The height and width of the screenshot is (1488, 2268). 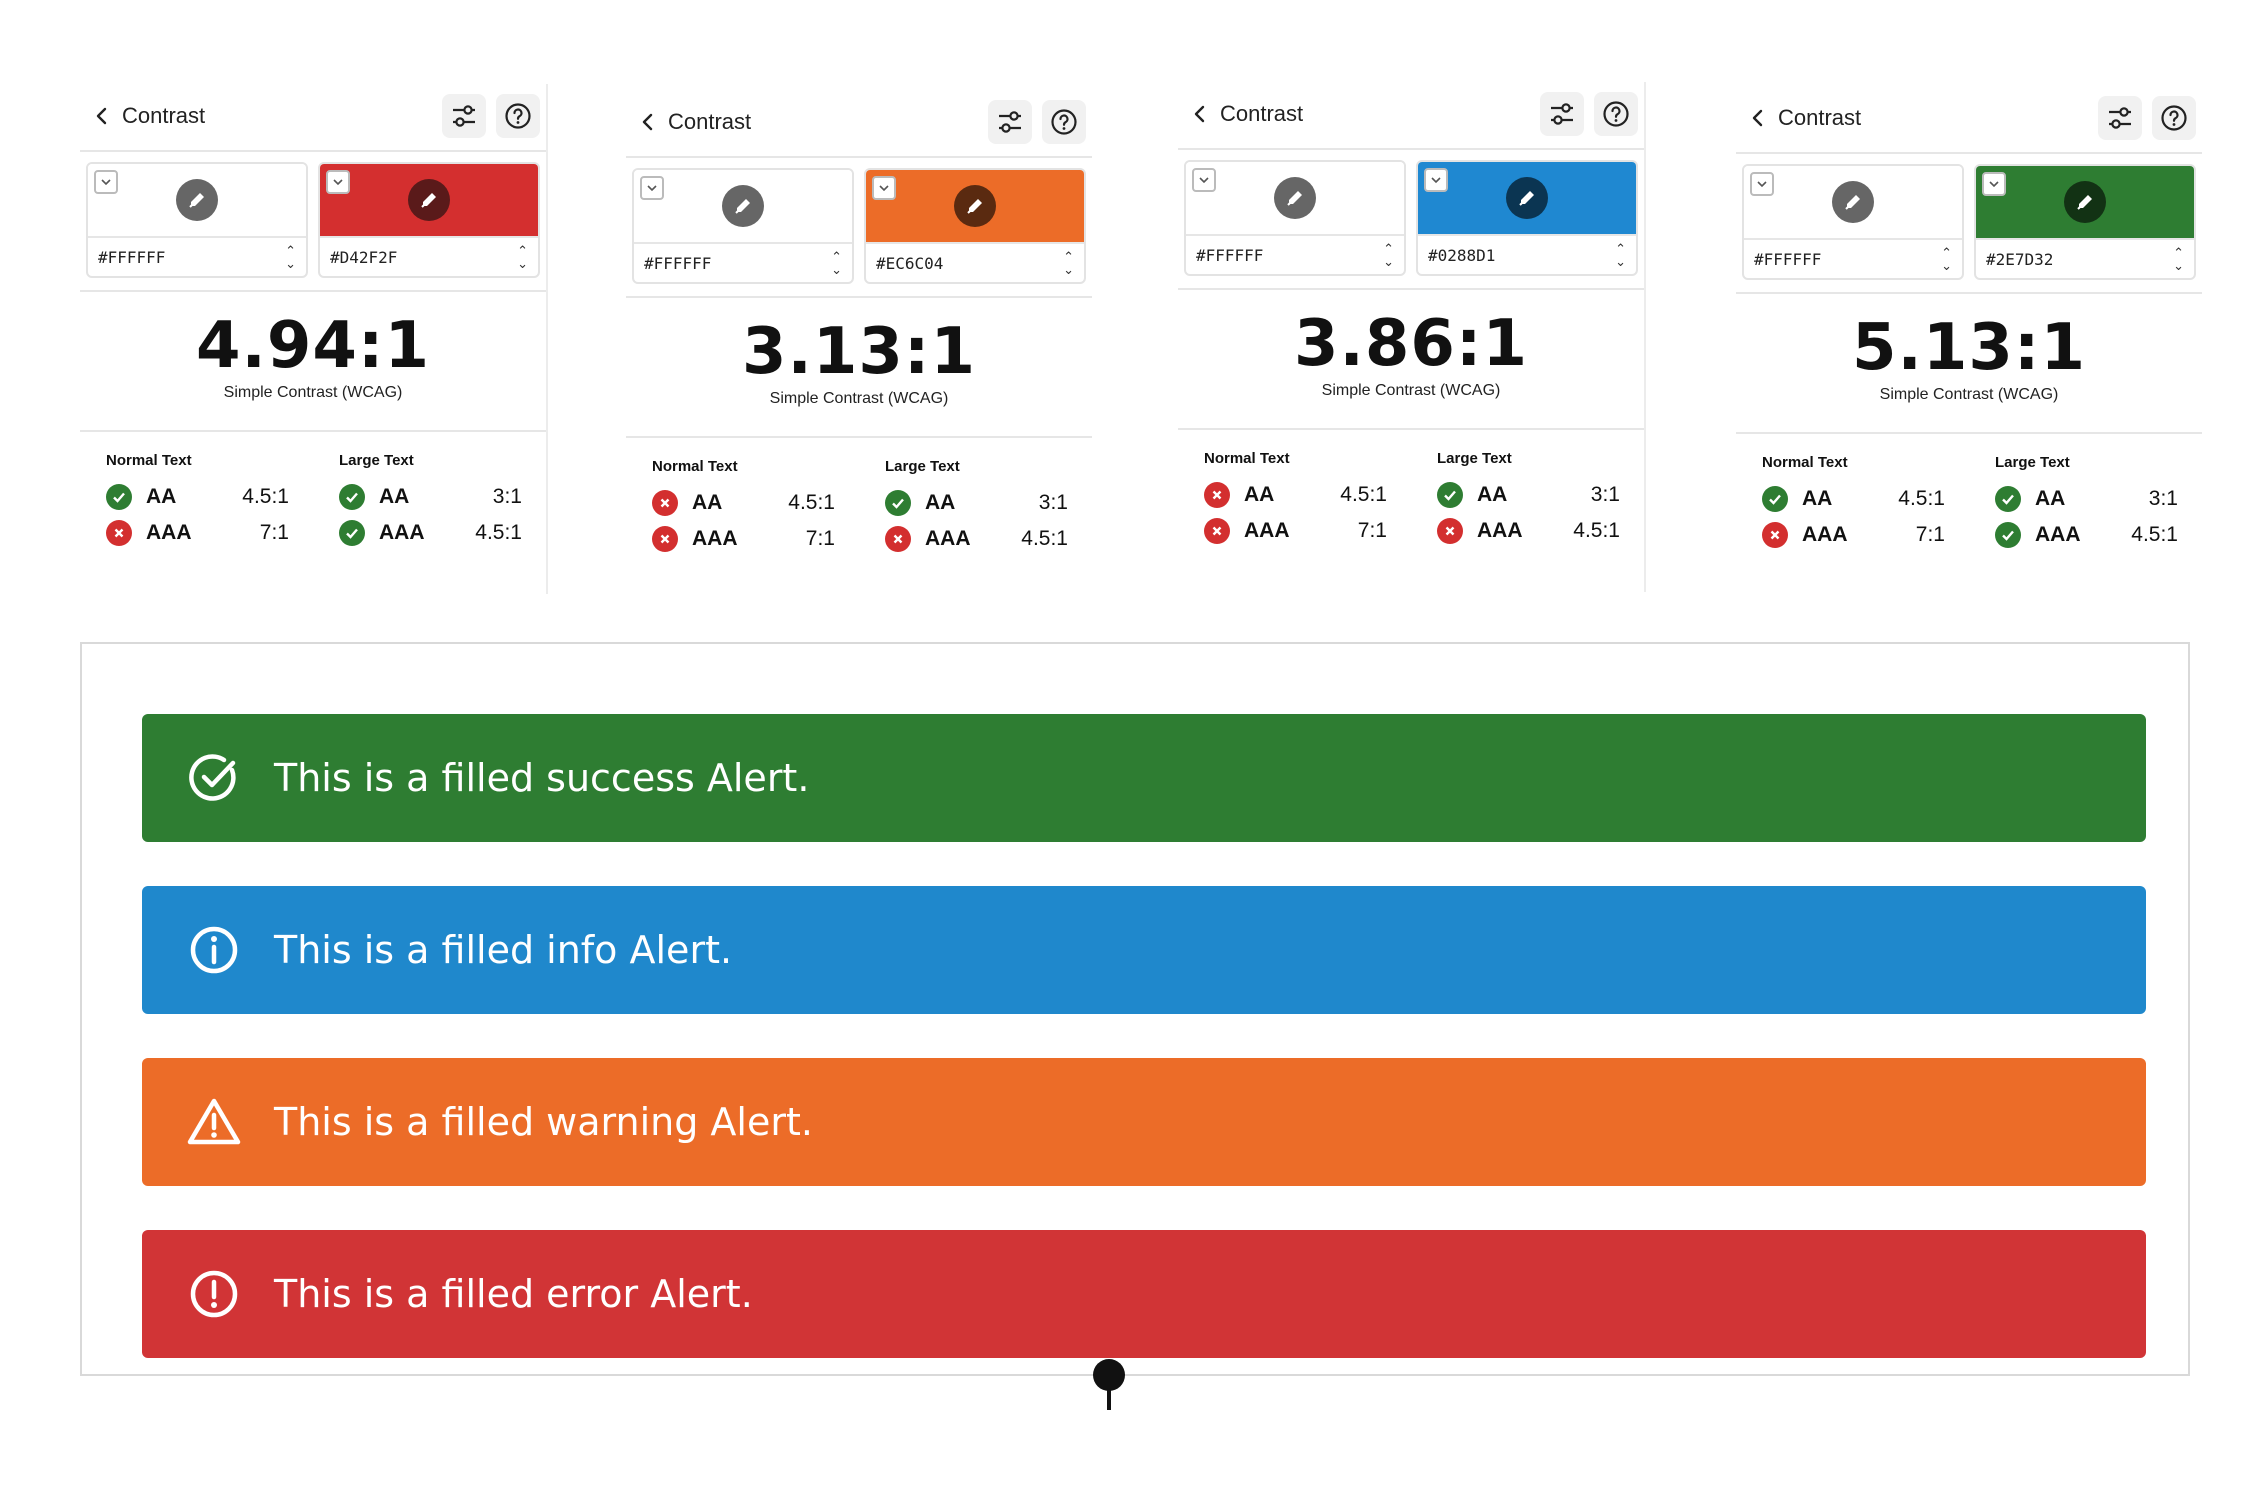 What do you see at coordinates (910, 263) in the screenshot?
I see `foreground-hex: #EC6C04` at bounding box center [910, 263].